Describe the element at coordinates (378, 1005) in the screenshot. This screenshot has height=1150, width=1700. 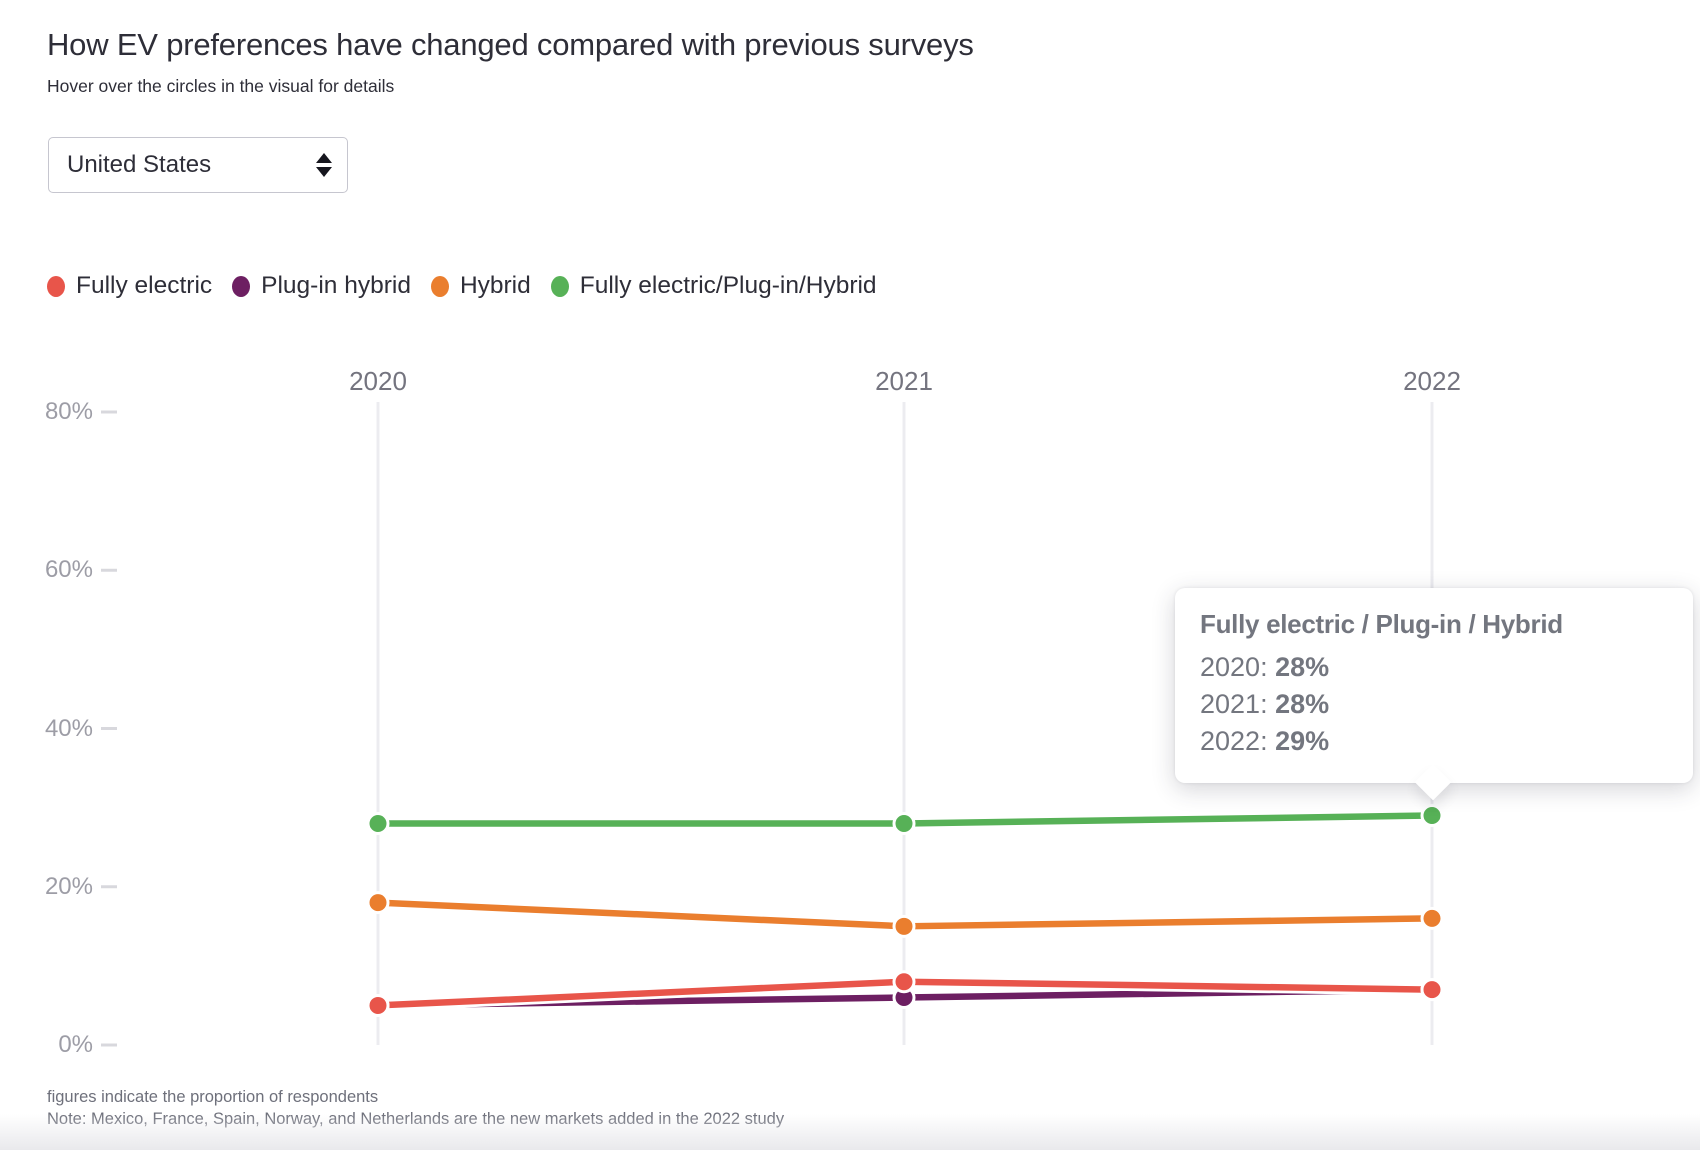
I see `data-point-fully-electric-2020` at that location.